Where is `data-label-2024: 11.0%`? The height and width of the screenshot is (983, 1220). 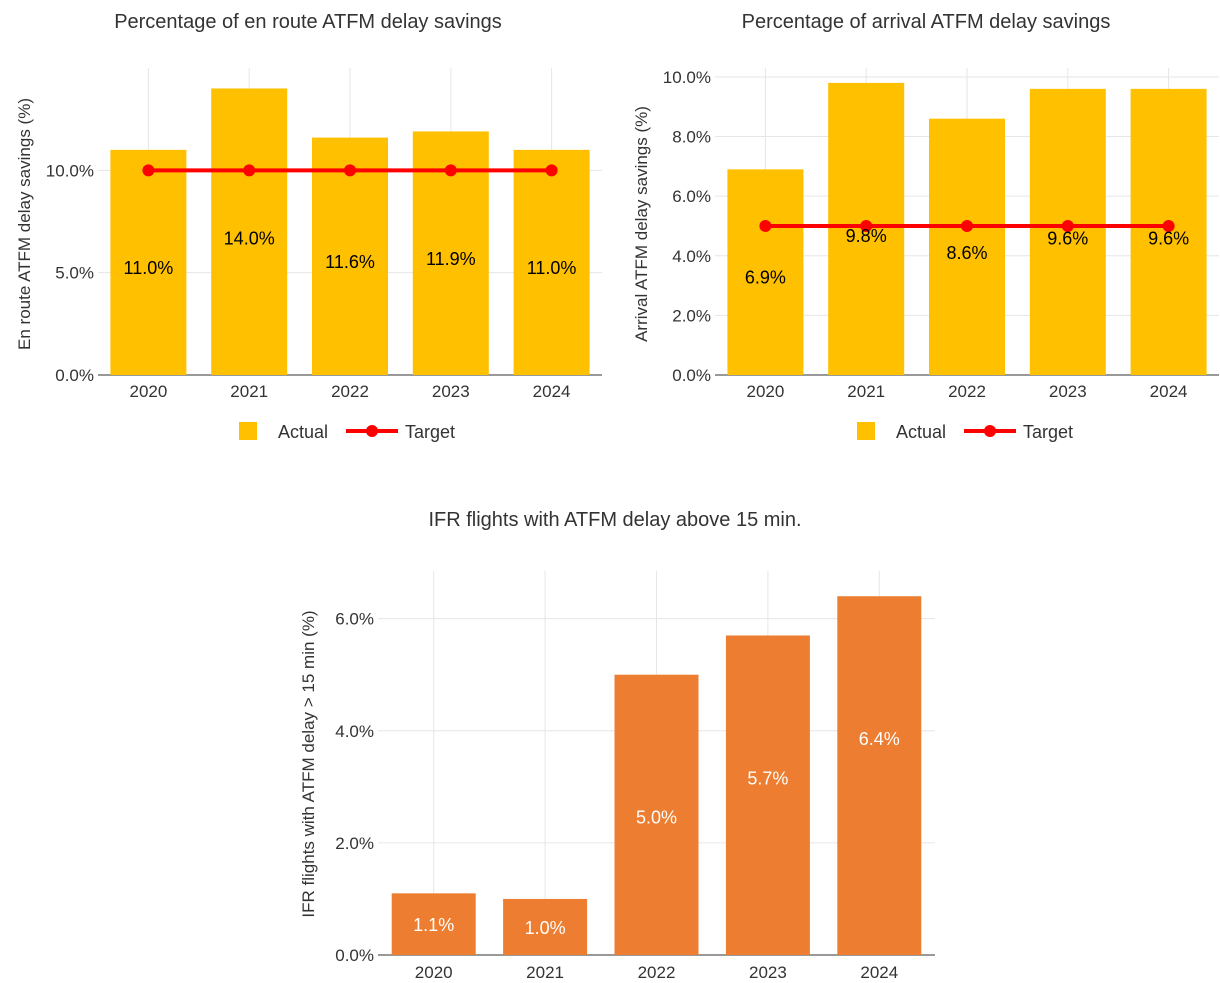
data-label-2024: 11.0% is located at coordinates (552, 268).